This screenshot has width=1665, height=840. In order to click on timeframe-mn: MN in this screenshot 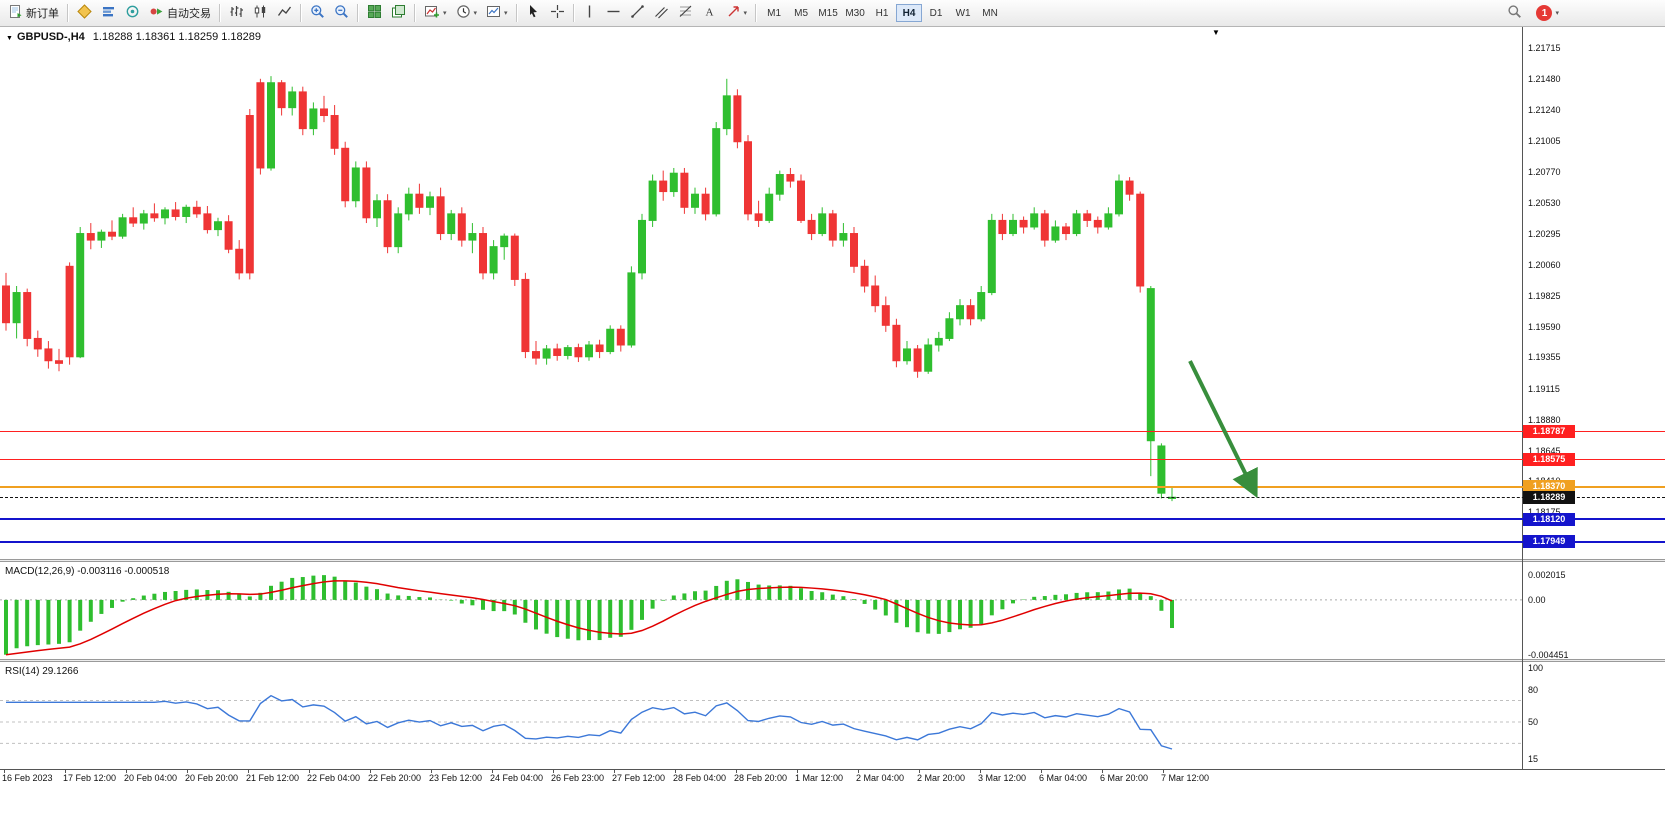, I will do `click(990, 13)`.